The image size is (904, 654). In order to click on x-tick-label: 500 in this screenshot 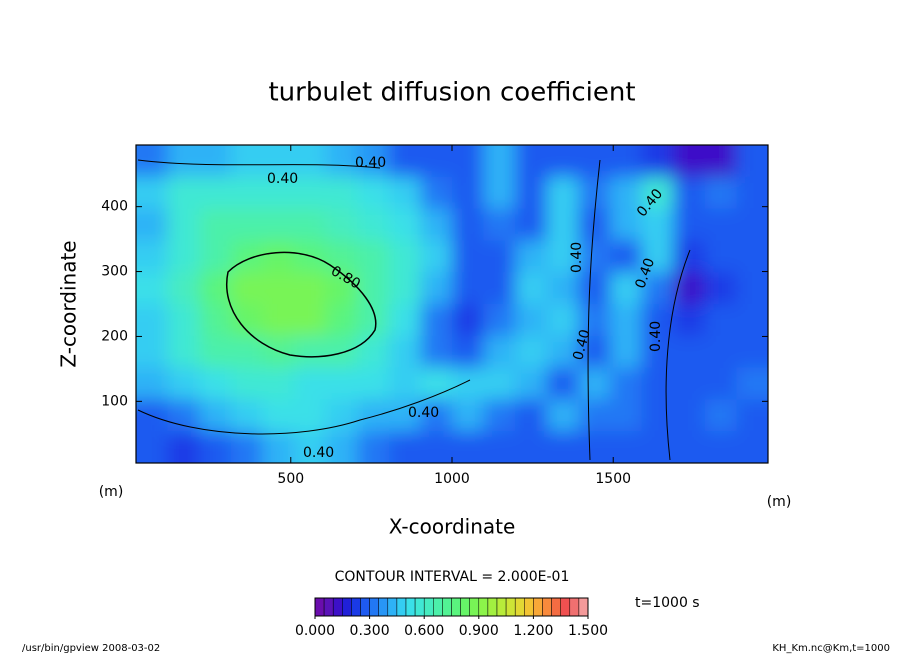, I will do `click(290, 479)`.